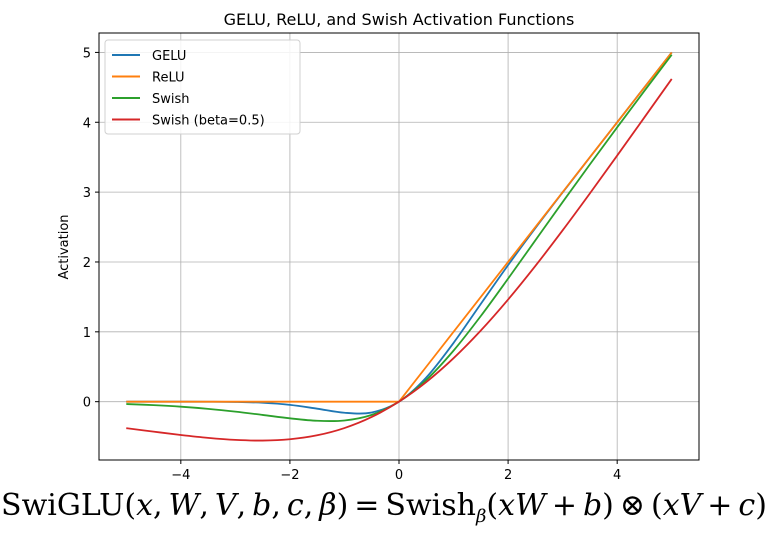 Image resolution: width=768 pixels, height=544 pixels. I want to click on legend-label: Swish, so click(171, 99).